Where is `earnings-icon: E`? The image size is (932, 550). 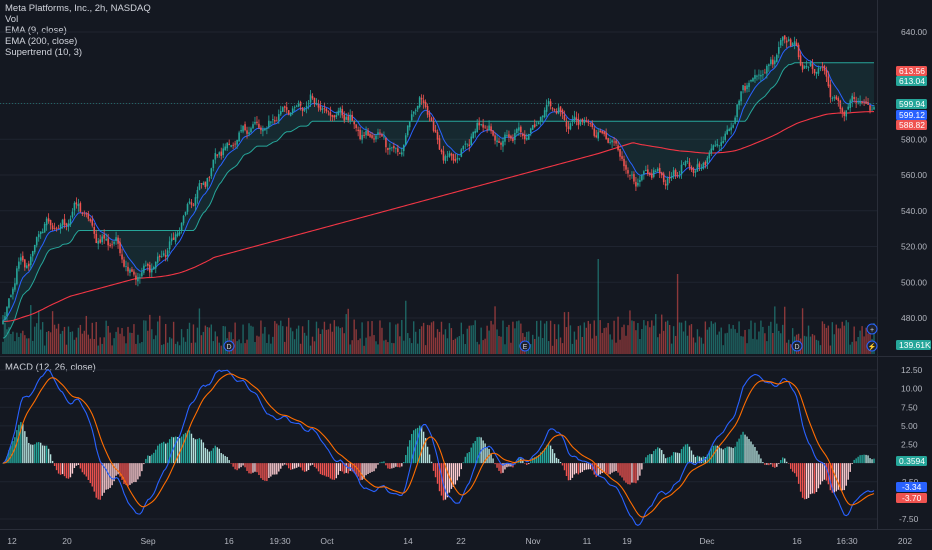
earnings-icon: E is located at coordinates (525, 346).